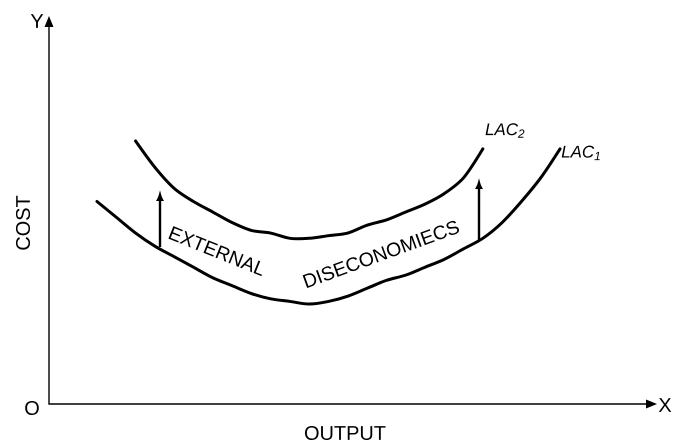 The height and width of the screenshot is (443, 673). I want to click on text: O, so click(32, 408).